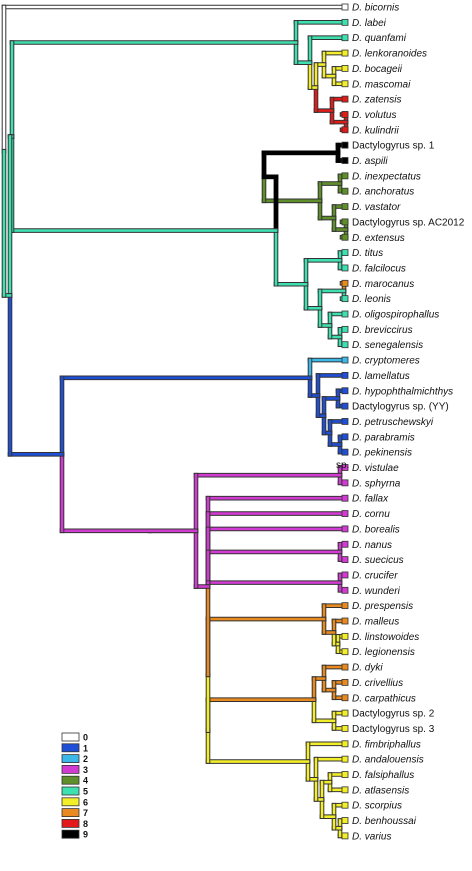  What do you see at coordinates (379, 268) in the screenshot?
I see `taxon-label: D. falcilocus` at bounding box center [379, 268].